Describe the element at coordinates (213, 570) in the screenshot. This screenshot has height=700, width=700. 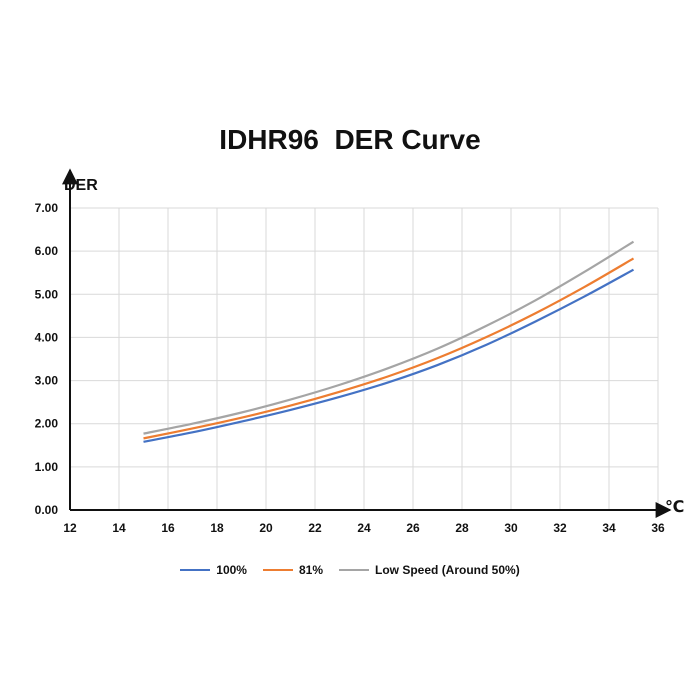
I see `legend-item: 100%` at that location.